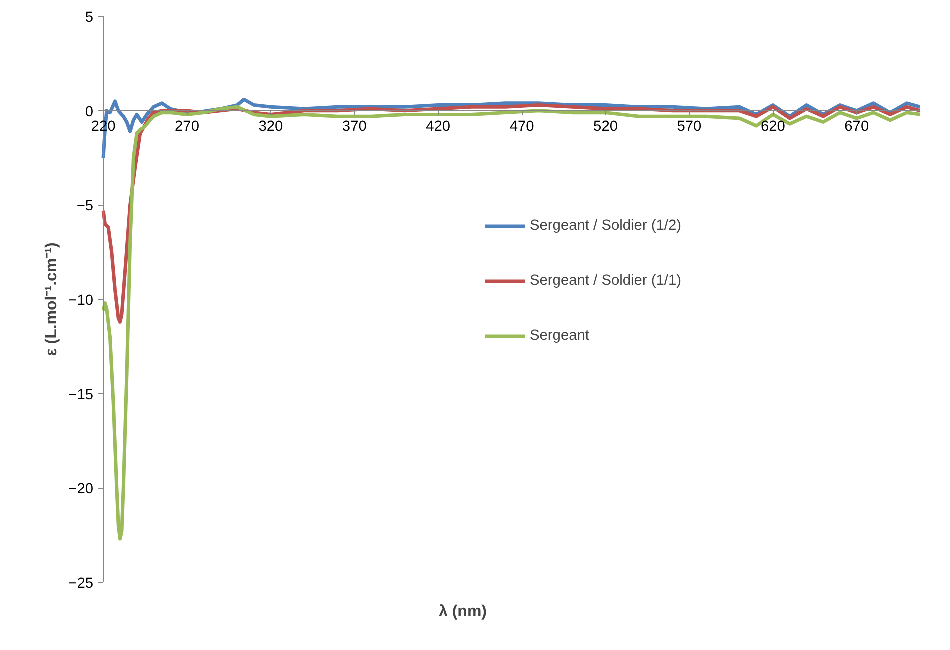 The width and height of the screenshot is (950, 650). Describe the element at coordinates (81, 301) in the screenshot. I see `y-tick-label: −10` at that location.